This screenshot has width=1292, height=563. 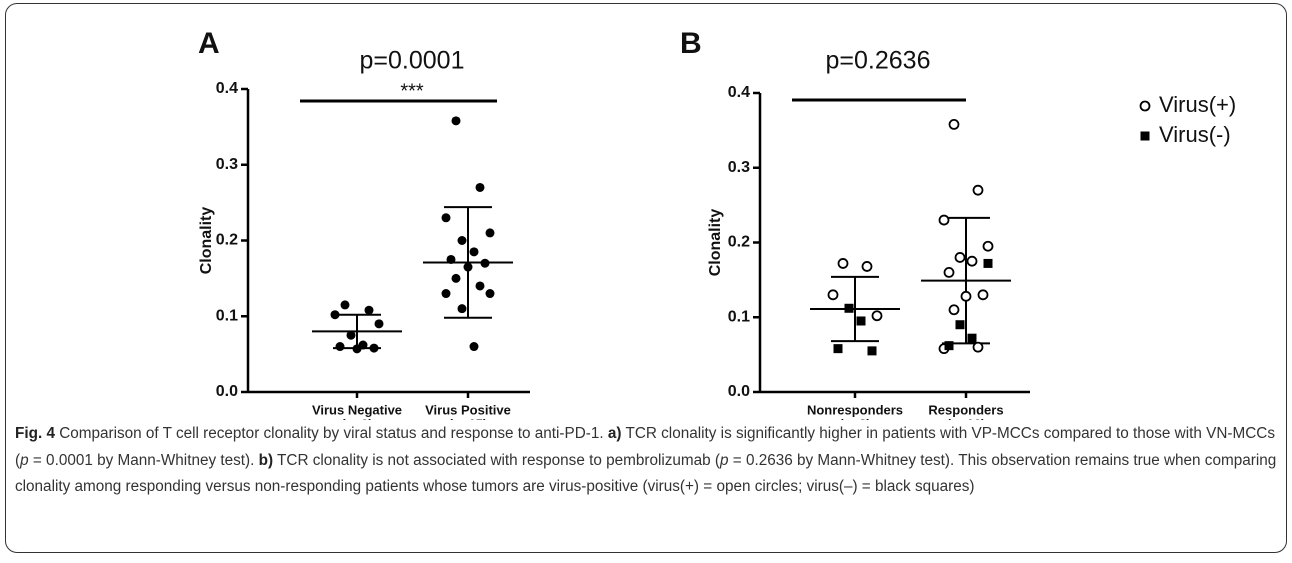 What do you see at coordinates (691, 43) in the screenshot?
I see `panel-letter: B` at bounding box center [691, 43].